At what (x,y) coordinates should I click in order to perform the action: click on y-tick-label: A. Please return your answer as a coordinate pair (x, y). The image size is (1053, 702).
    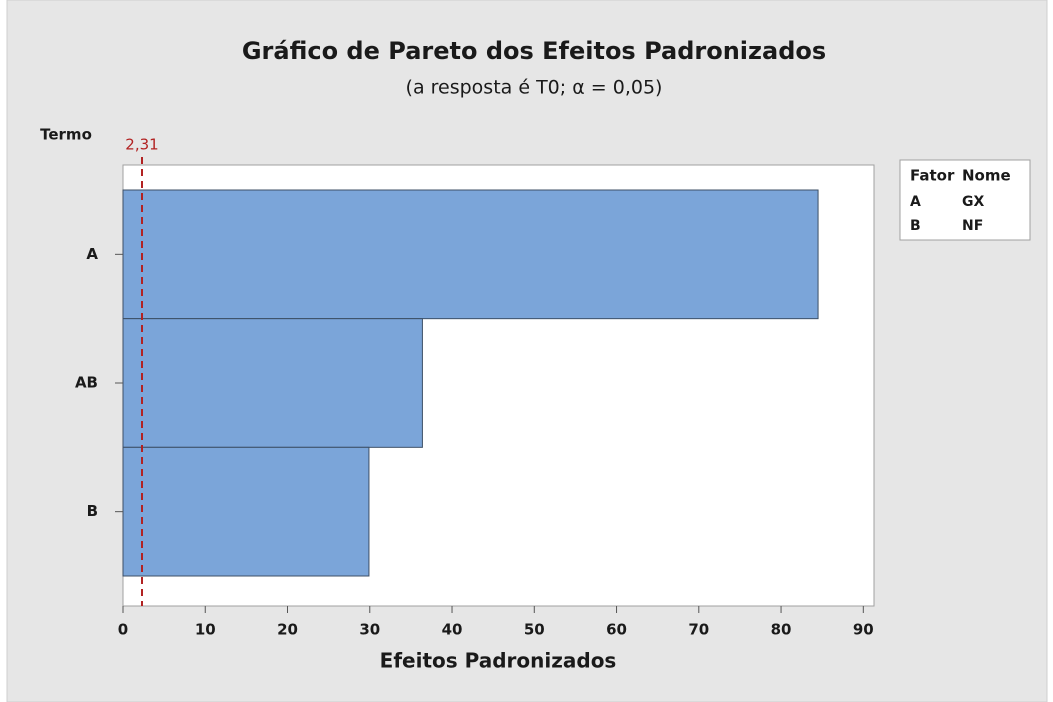
    Looking at the image, I should click on (92, 254).